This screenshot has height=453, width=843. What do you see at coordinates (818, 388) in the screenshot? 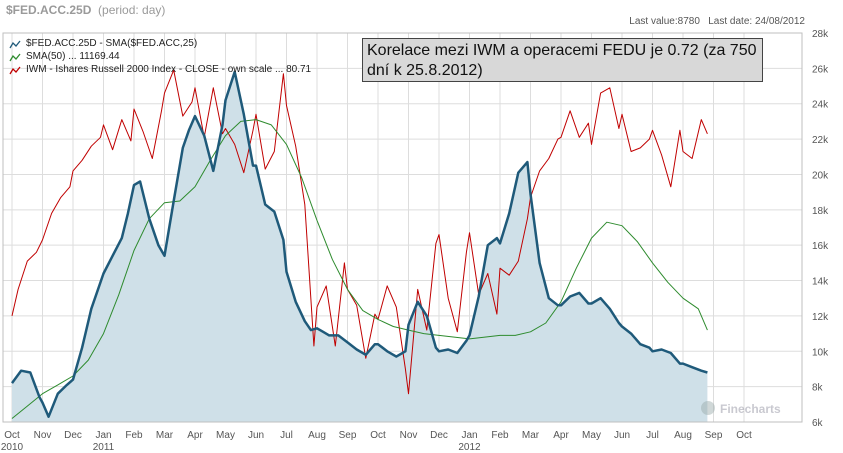
I see `y-tick-label: 8k` at bounding box center [818, 388].